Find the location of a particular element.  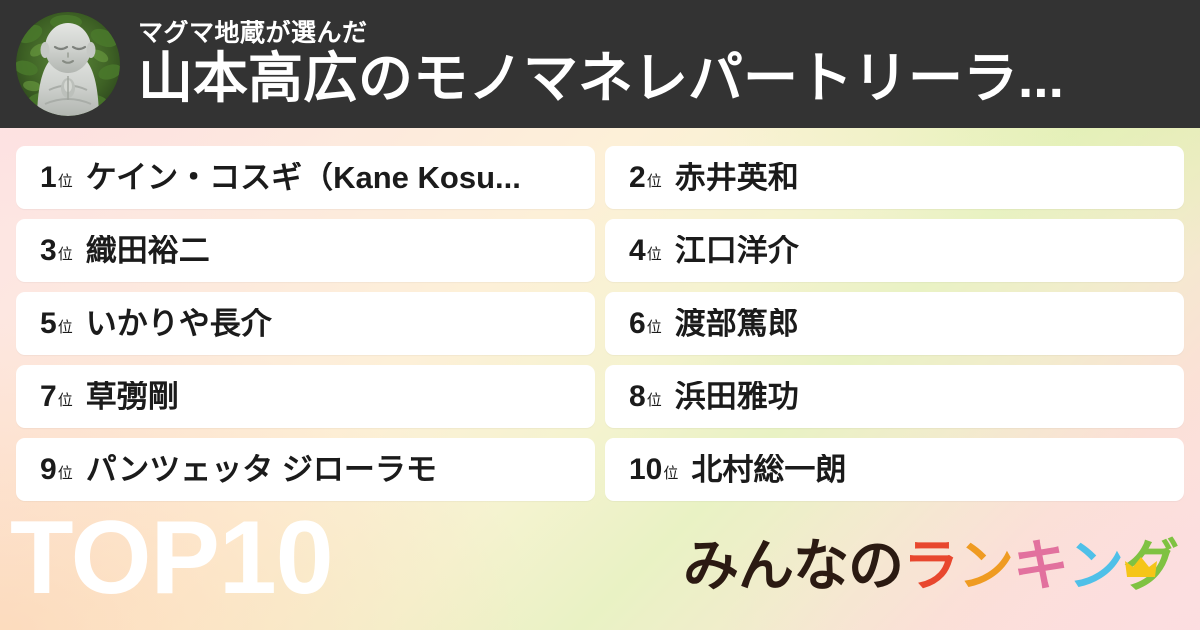

avatar is located at coordinates (68, 64).